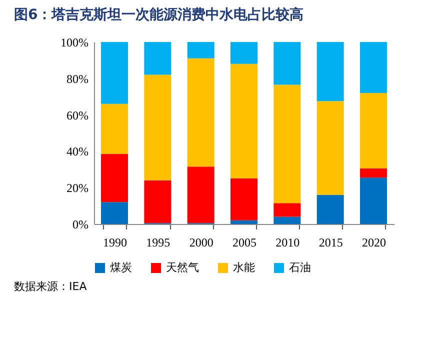  I want to click on y-tick-label: 0%, so click(80, 225).